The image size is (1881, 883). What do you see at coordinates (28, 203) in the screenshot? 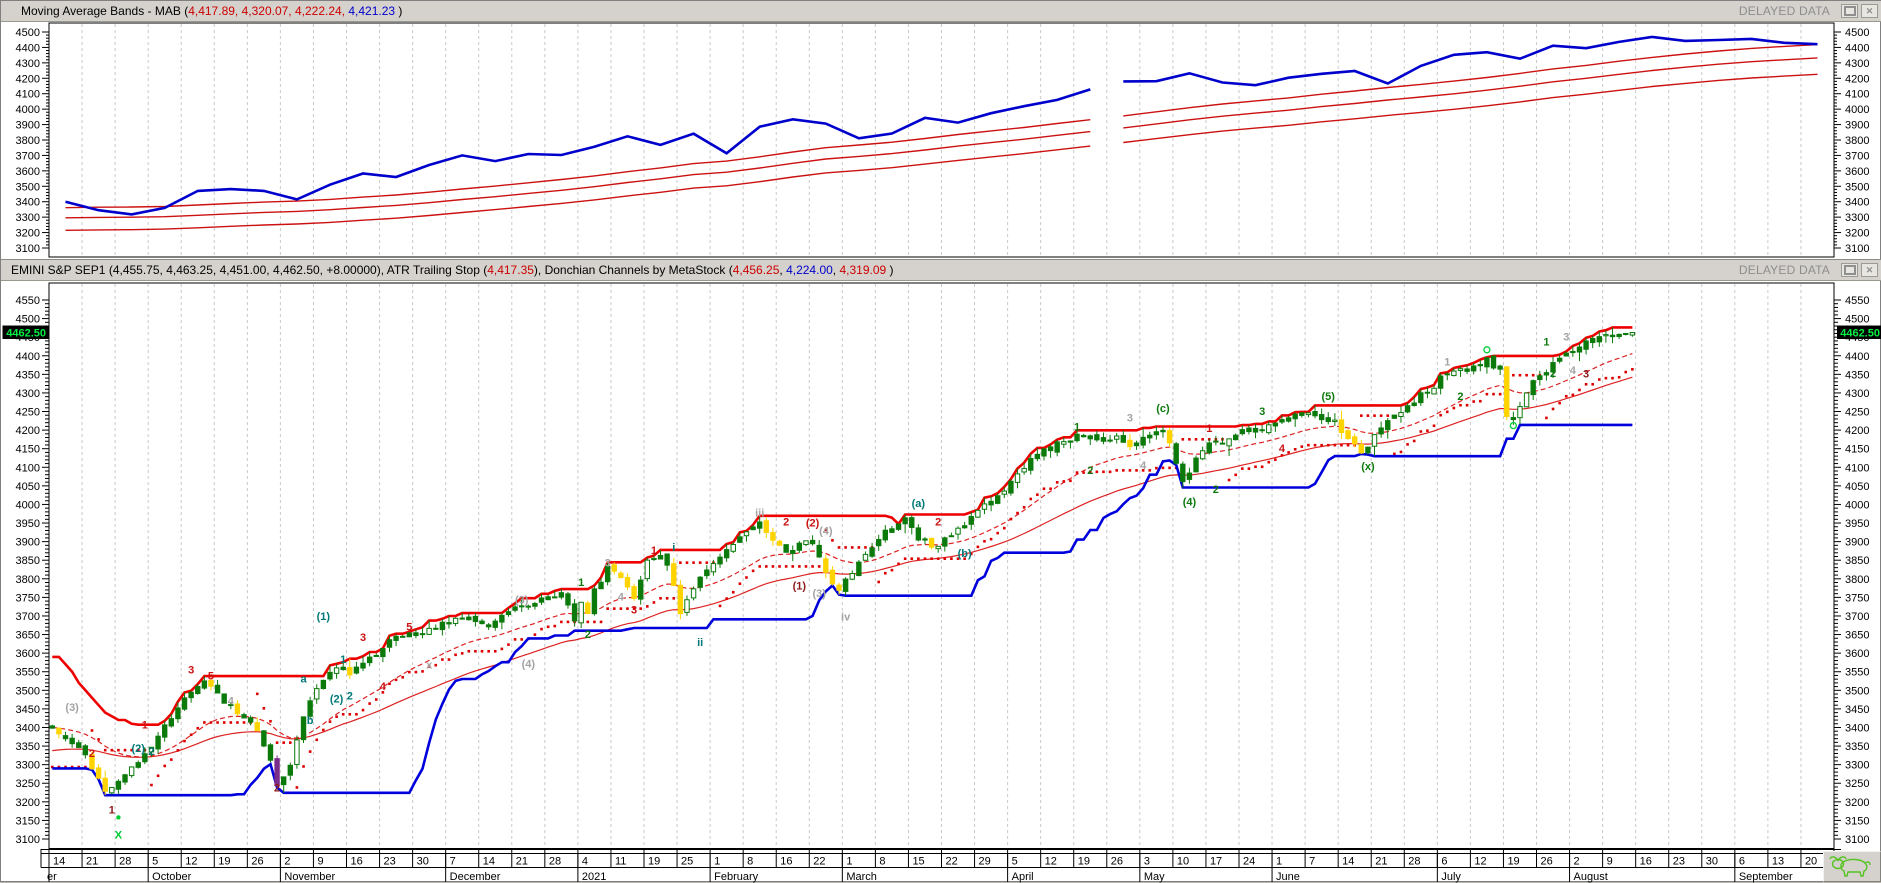
I see `svg-text: 3400` at bounding box center [28, 203].